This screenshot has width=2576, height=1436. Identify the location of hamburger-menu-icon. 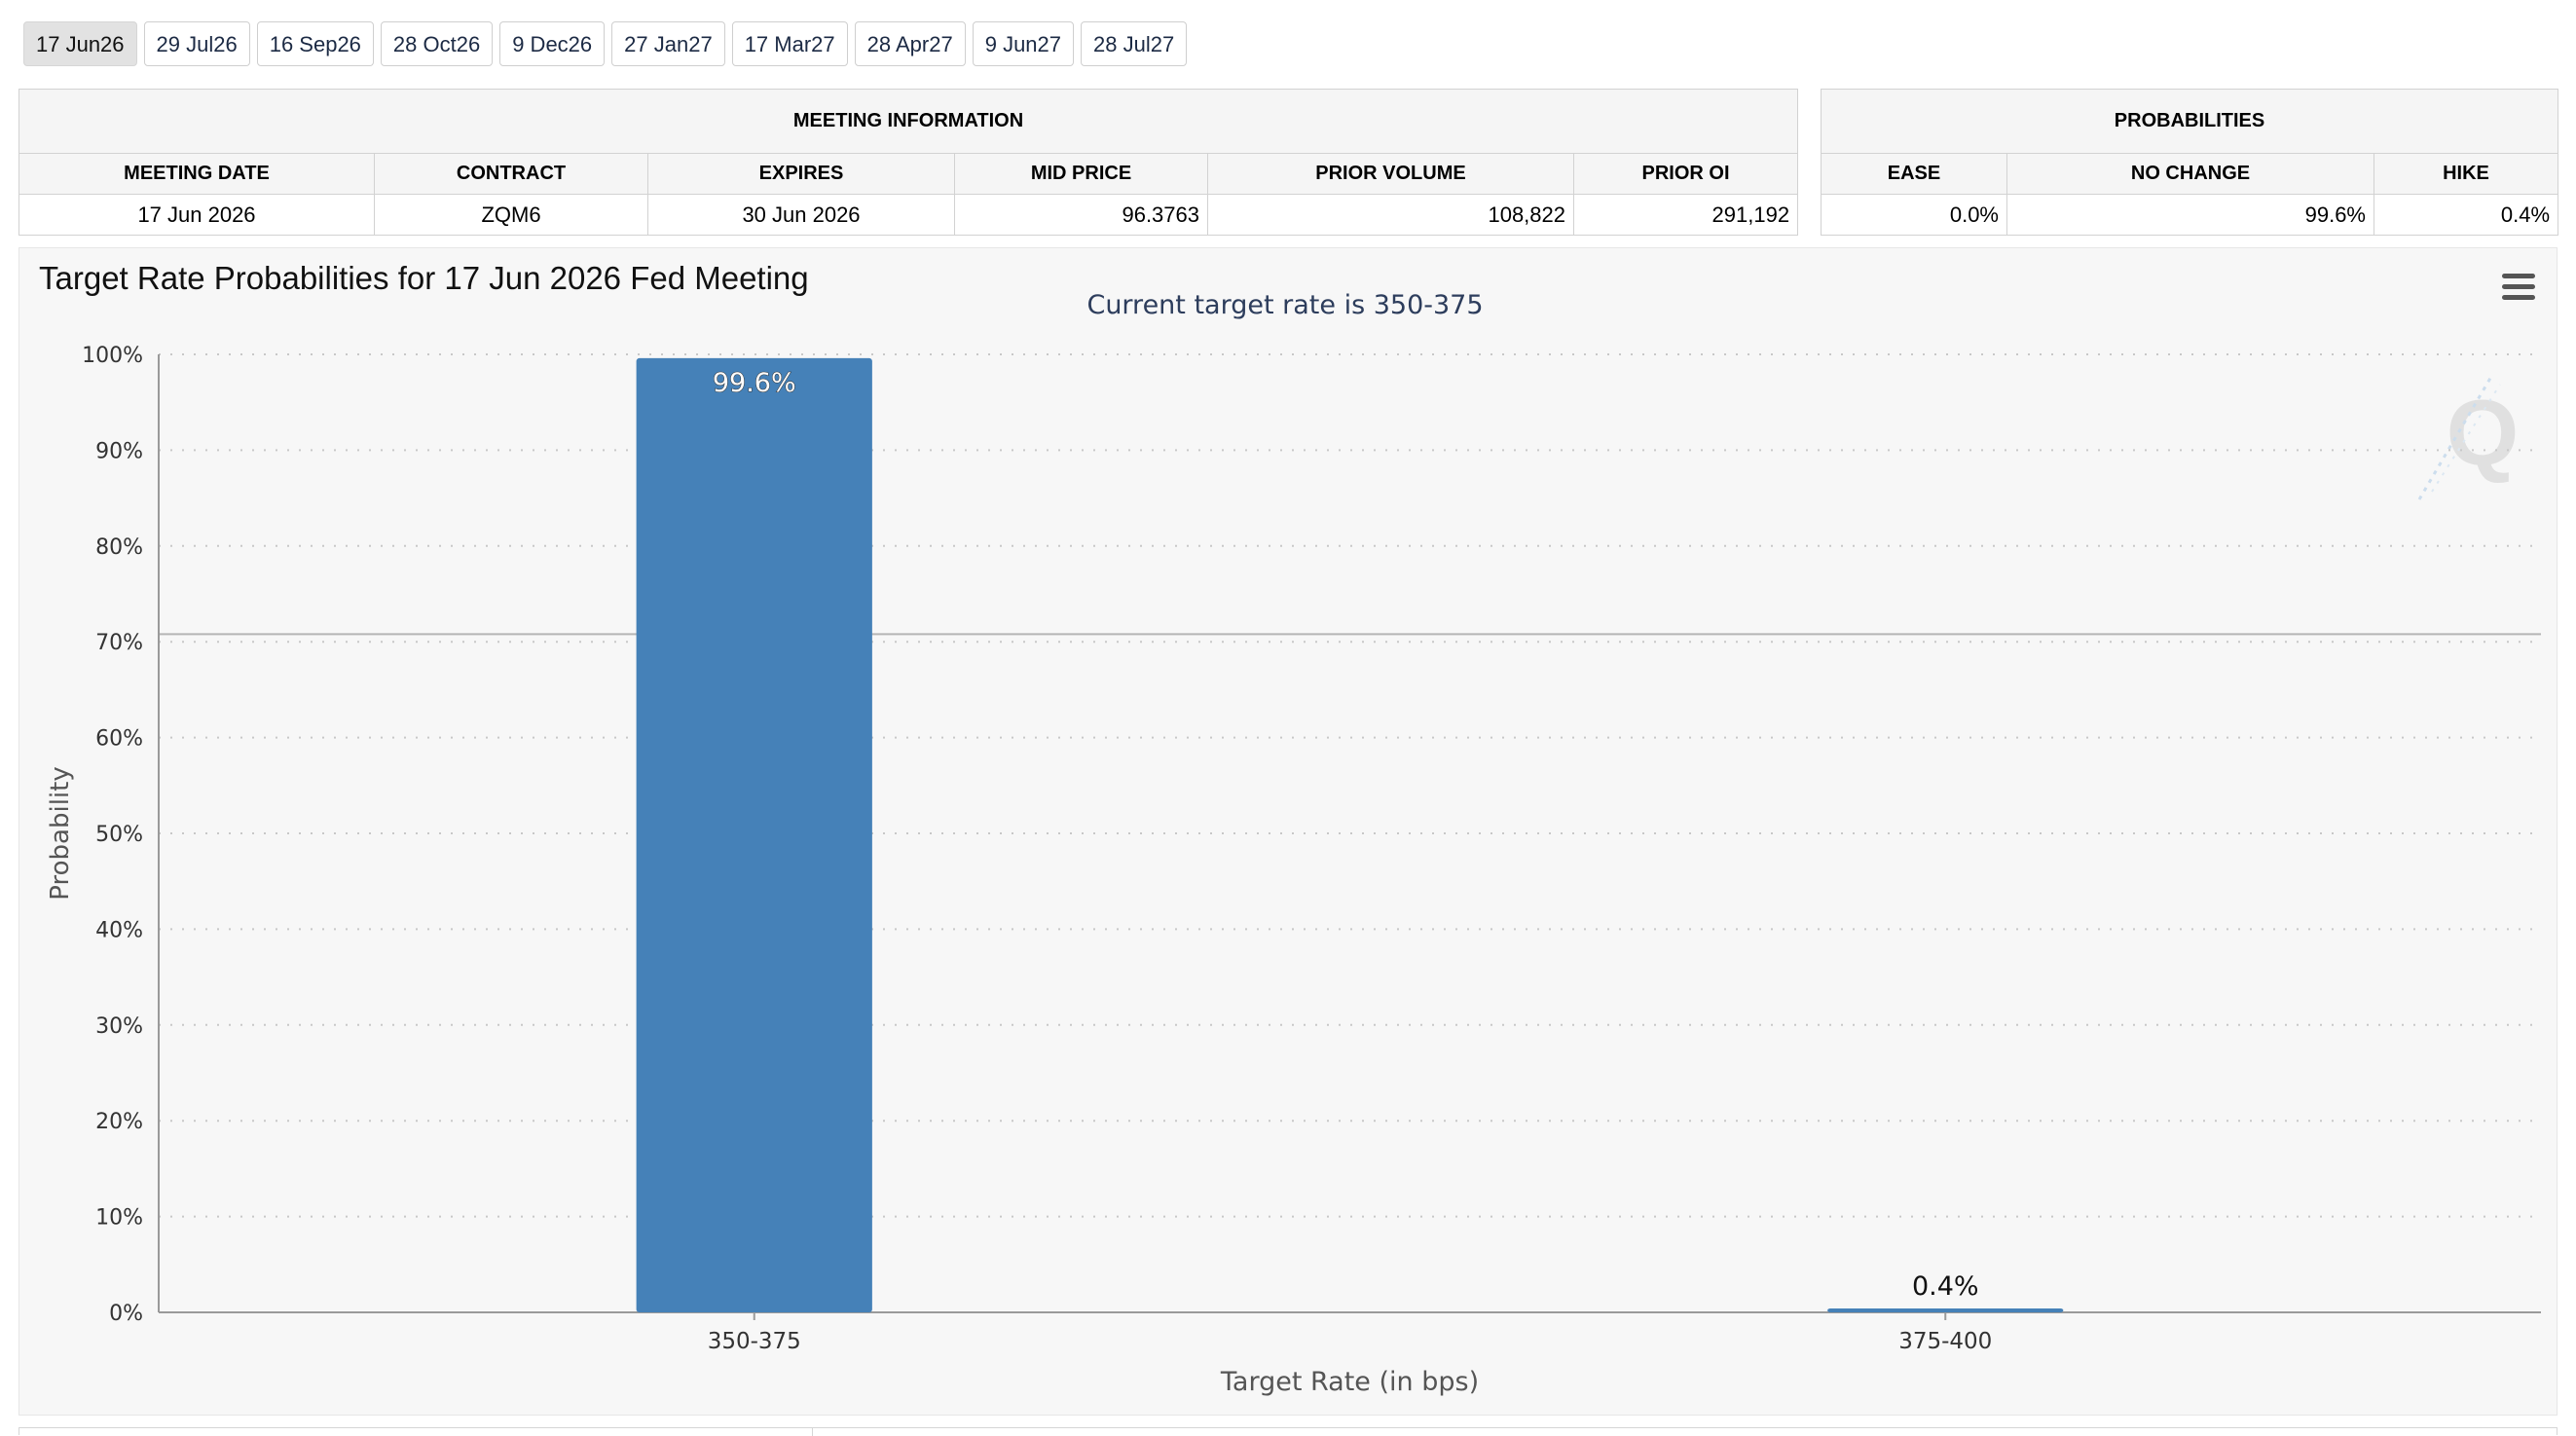
(2518, 287).